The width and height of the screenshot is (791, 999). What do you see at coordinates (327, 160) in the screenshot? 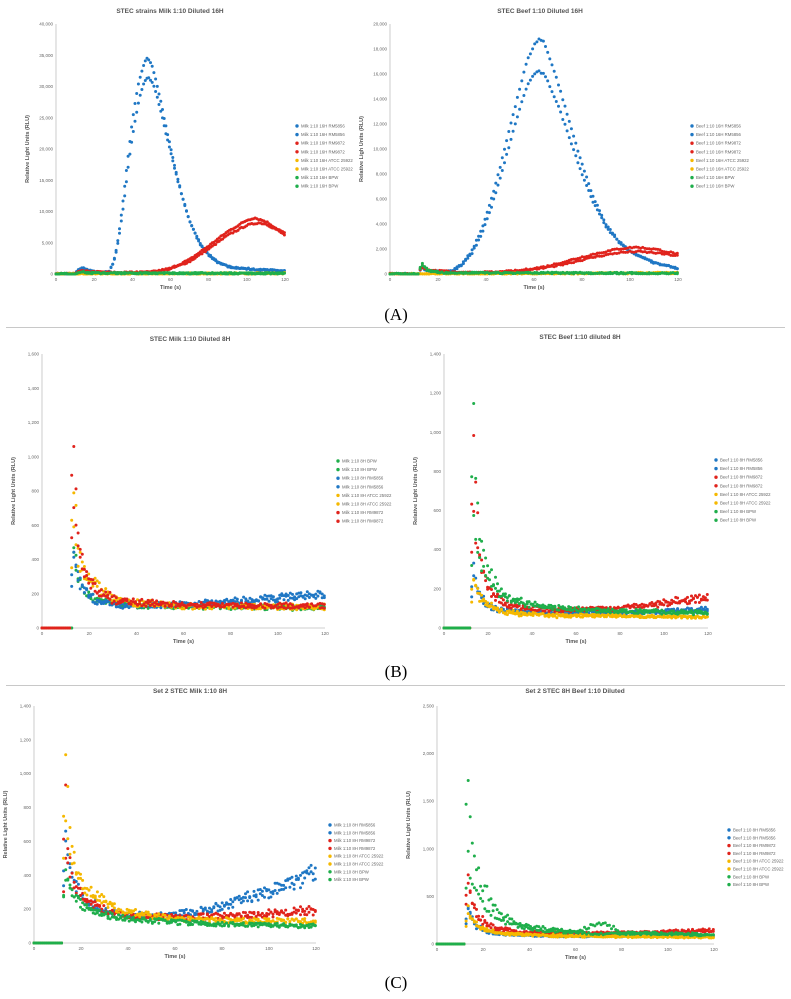
I see `legend-entry: Milk 1:10 16H ATCC 25922` at bounding box center [327, 160].